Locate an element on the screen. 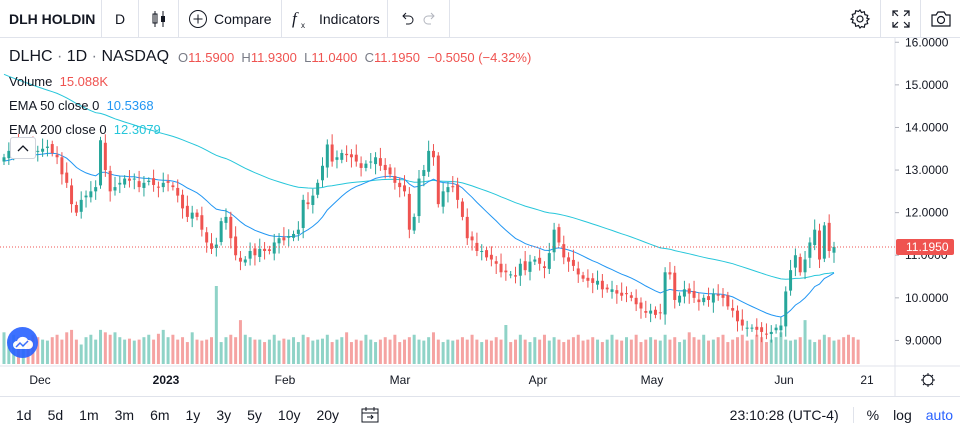  range-button-1m: 1m is located at coordinates (89, 415).